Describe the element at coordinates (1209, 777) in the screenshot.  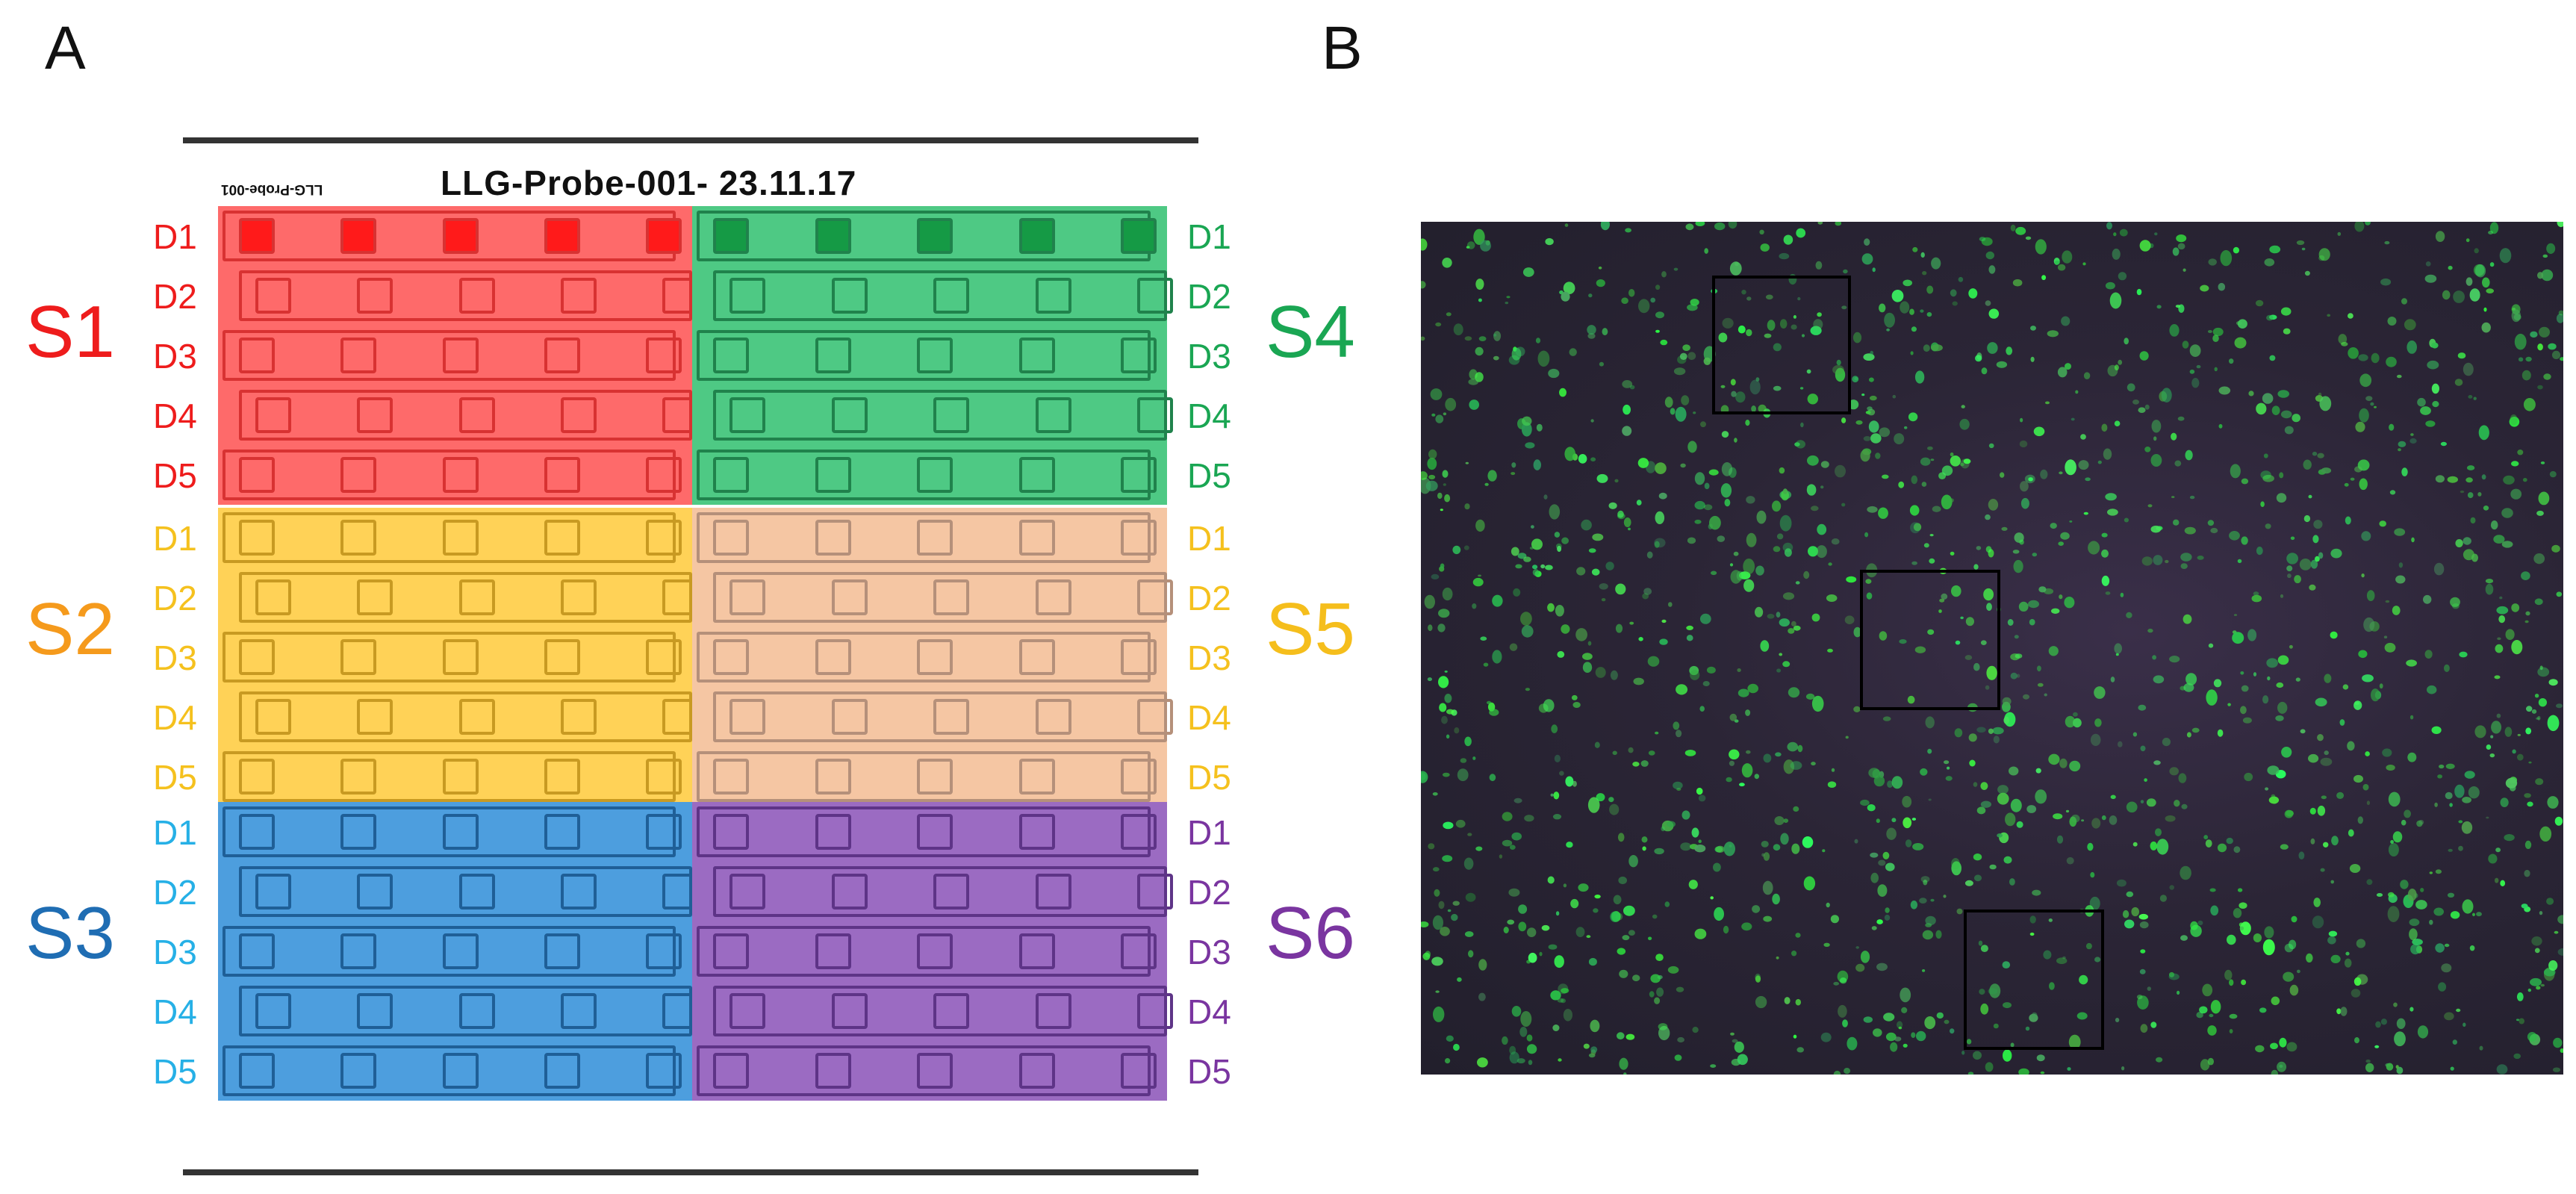
I see `row-label-s5-d5: D5` at that location.